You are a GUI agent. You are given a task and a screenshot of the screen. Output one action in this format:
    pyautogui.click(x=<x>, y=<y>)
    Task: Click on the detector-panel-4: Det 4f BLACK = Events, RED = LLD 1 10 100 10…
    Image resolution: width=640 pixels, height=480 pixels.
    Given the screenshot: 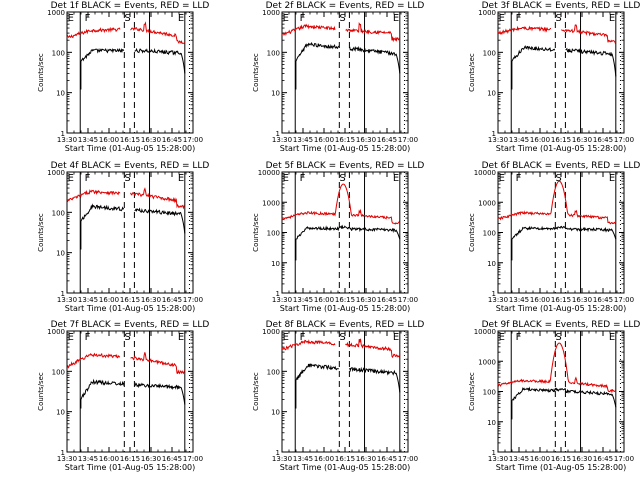 What is the action you would take?
    pyautogui.click(x=123, y=237)
    